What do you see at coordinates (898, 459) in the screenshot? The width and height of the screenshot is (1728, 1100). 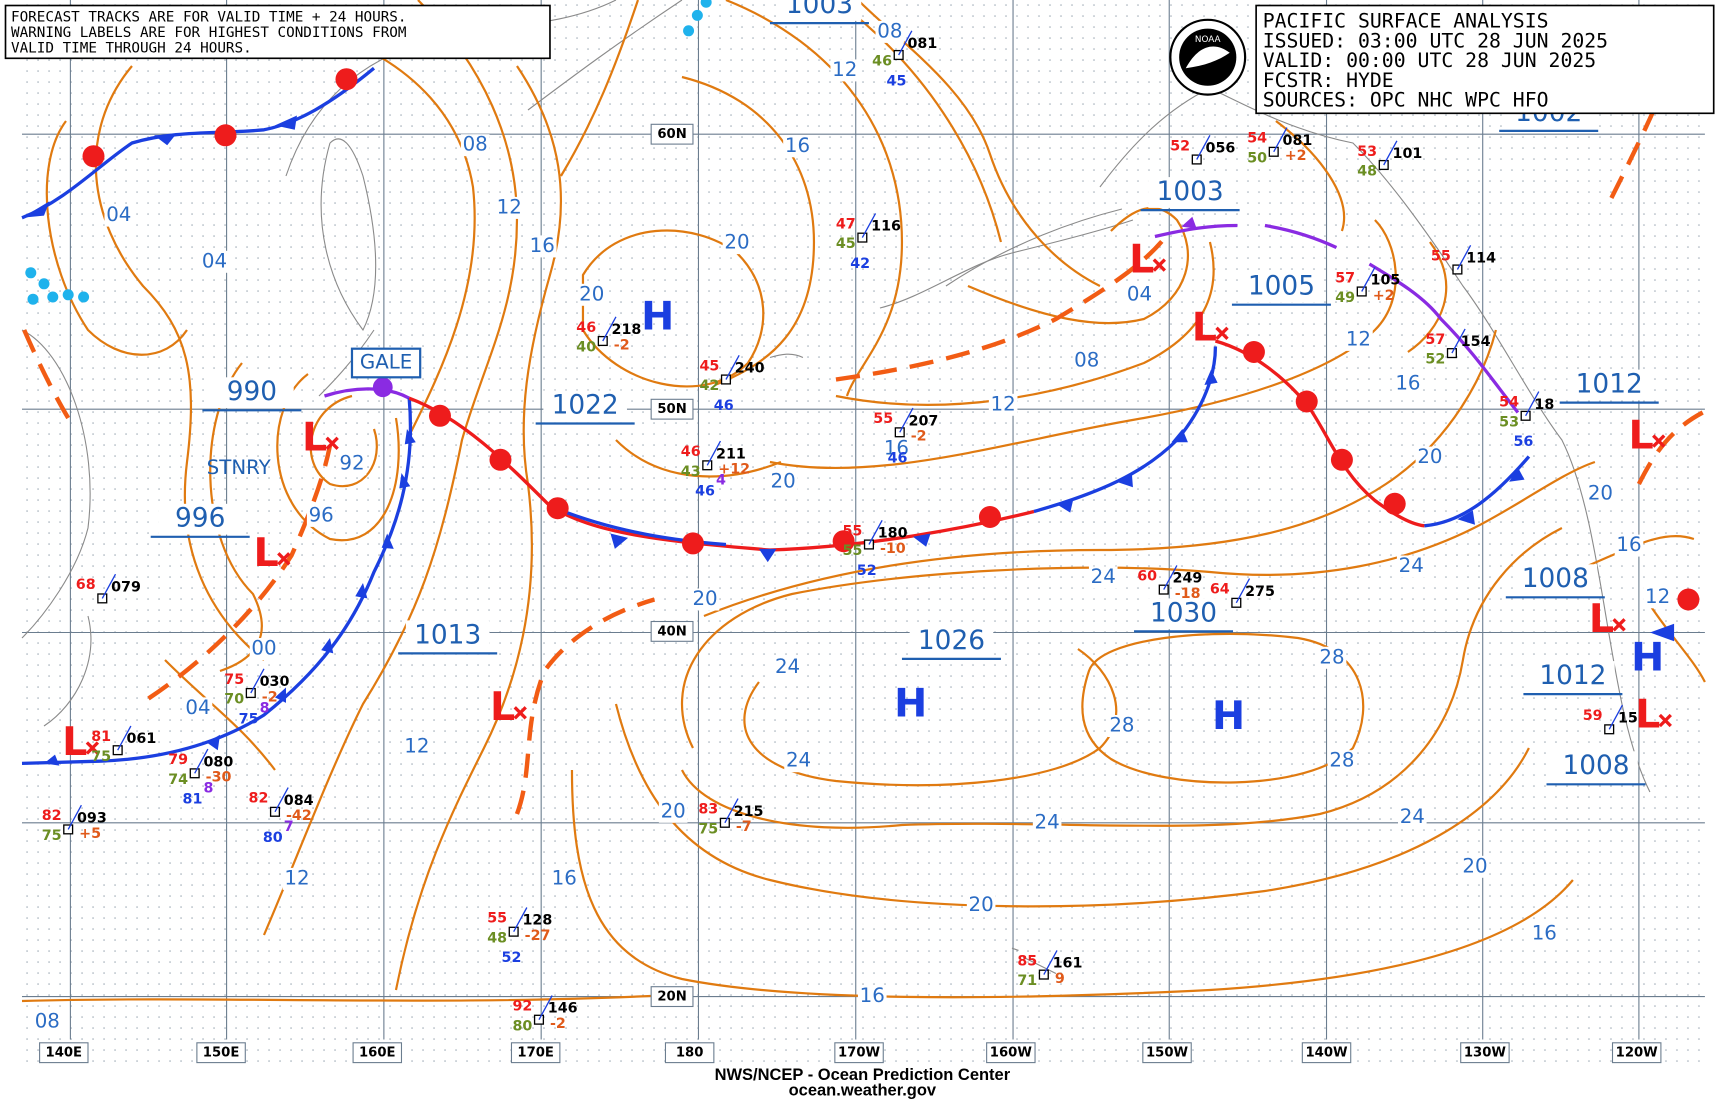 I see `station-sea: 46` at bounding box center [898, 459].